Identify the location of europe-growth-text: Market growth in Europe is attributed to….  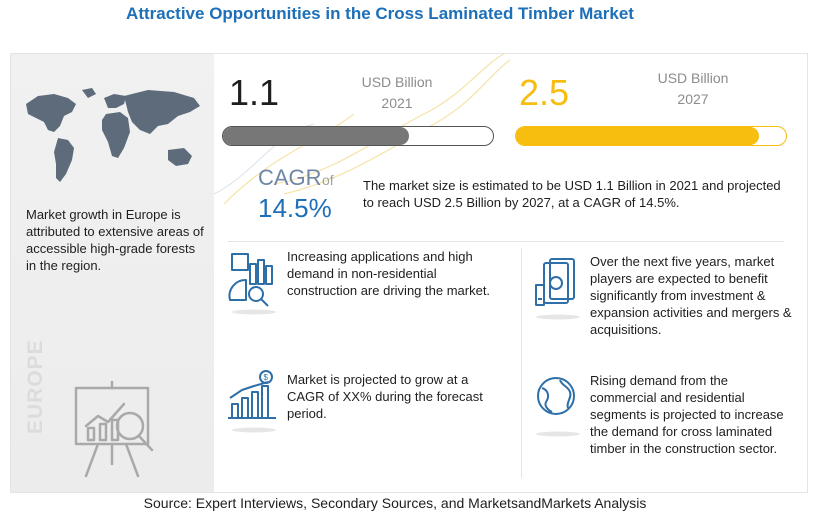
(115, 240).